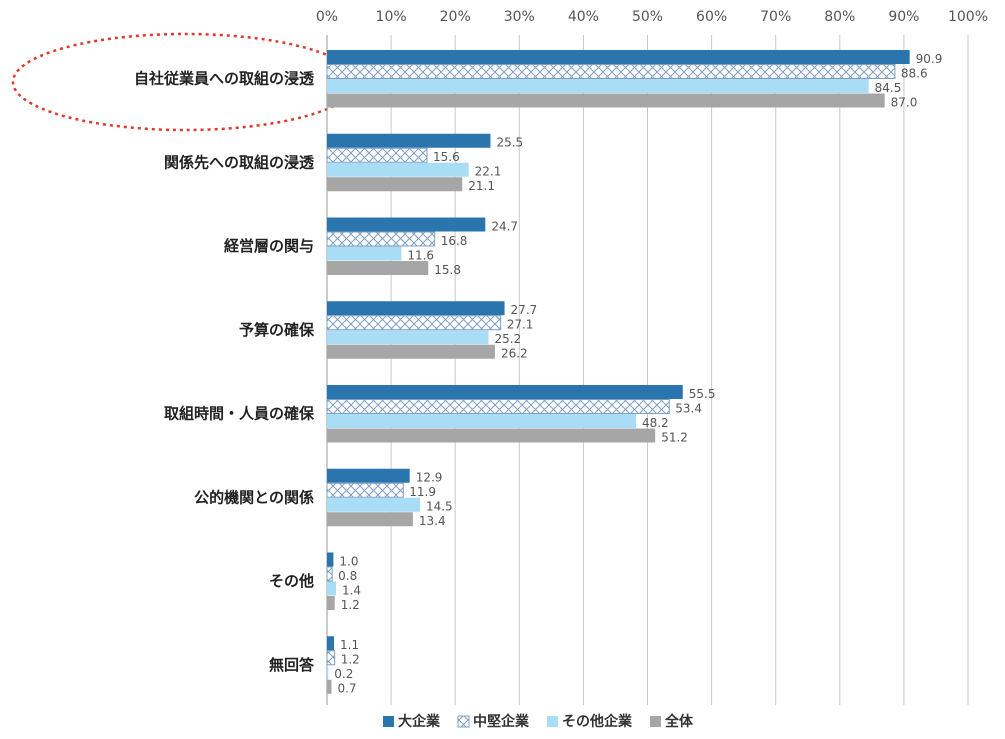 This screenshot has width=1005, height=739. What do you see at coordinates (519, 17) in the screenshot?
I see `x-tick-label: 30%` at bounding box center [519, 17].